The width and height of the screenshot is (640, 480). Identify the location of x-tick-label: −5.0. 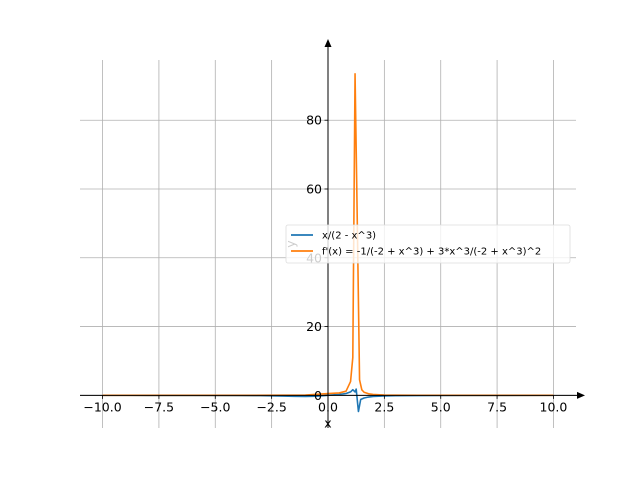
(215, 406).